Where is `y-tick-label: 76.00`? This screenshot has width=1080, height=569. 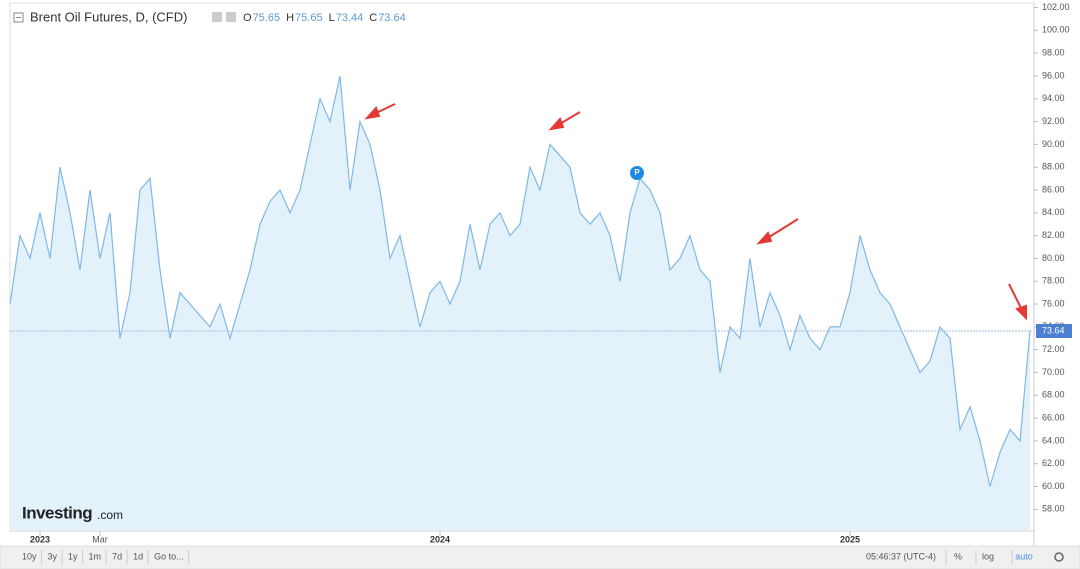 y-tick-label: 76.00 is located at coordinates (1053, 303).